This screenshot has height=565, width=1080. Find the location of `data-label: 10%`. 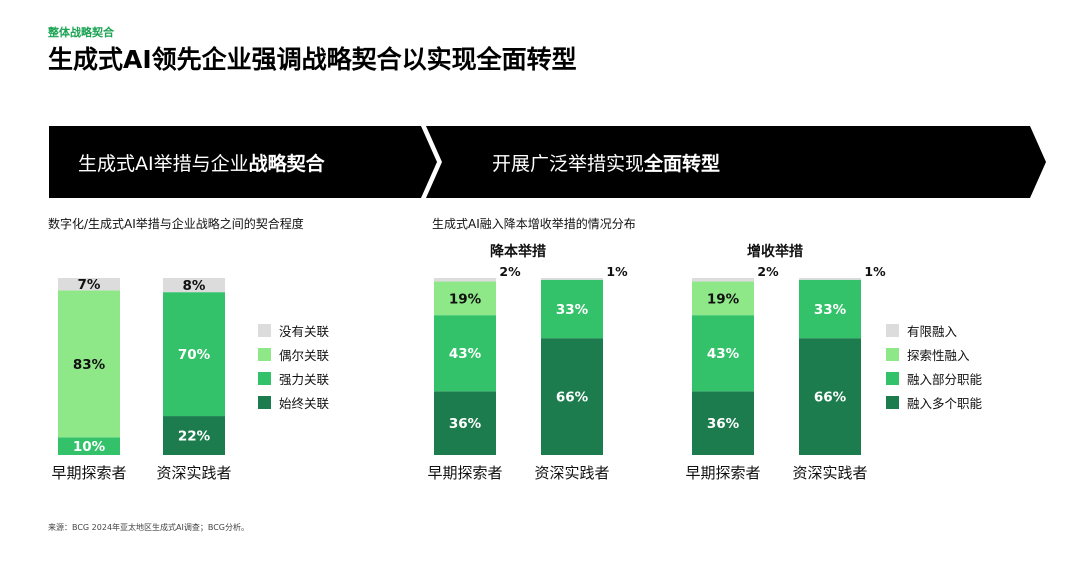

data-label: 10% is located at coordinates (89, 447).